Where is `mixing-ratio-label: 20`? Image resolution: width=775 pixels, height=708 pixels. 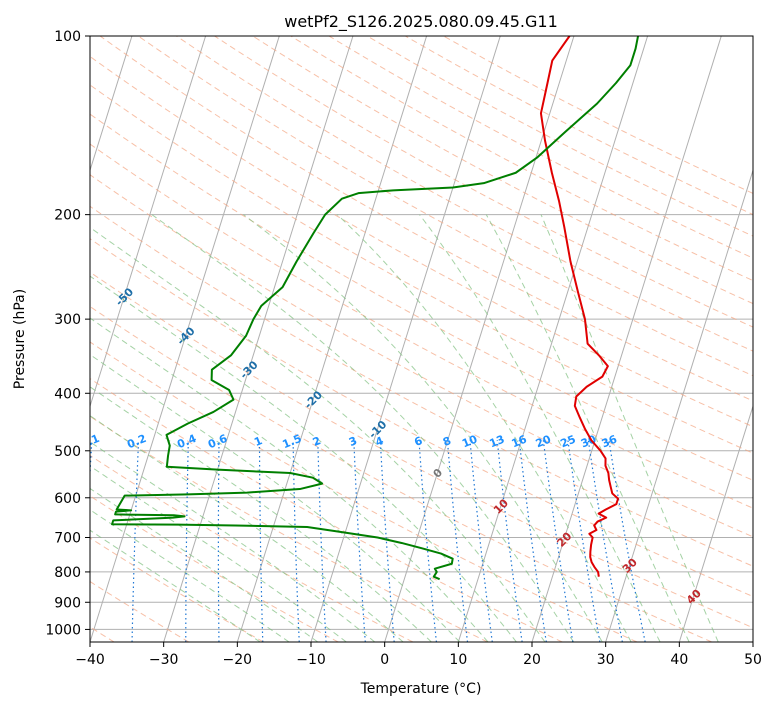 mixing-ratio-label: 20 is located at coordinates (543, 442).